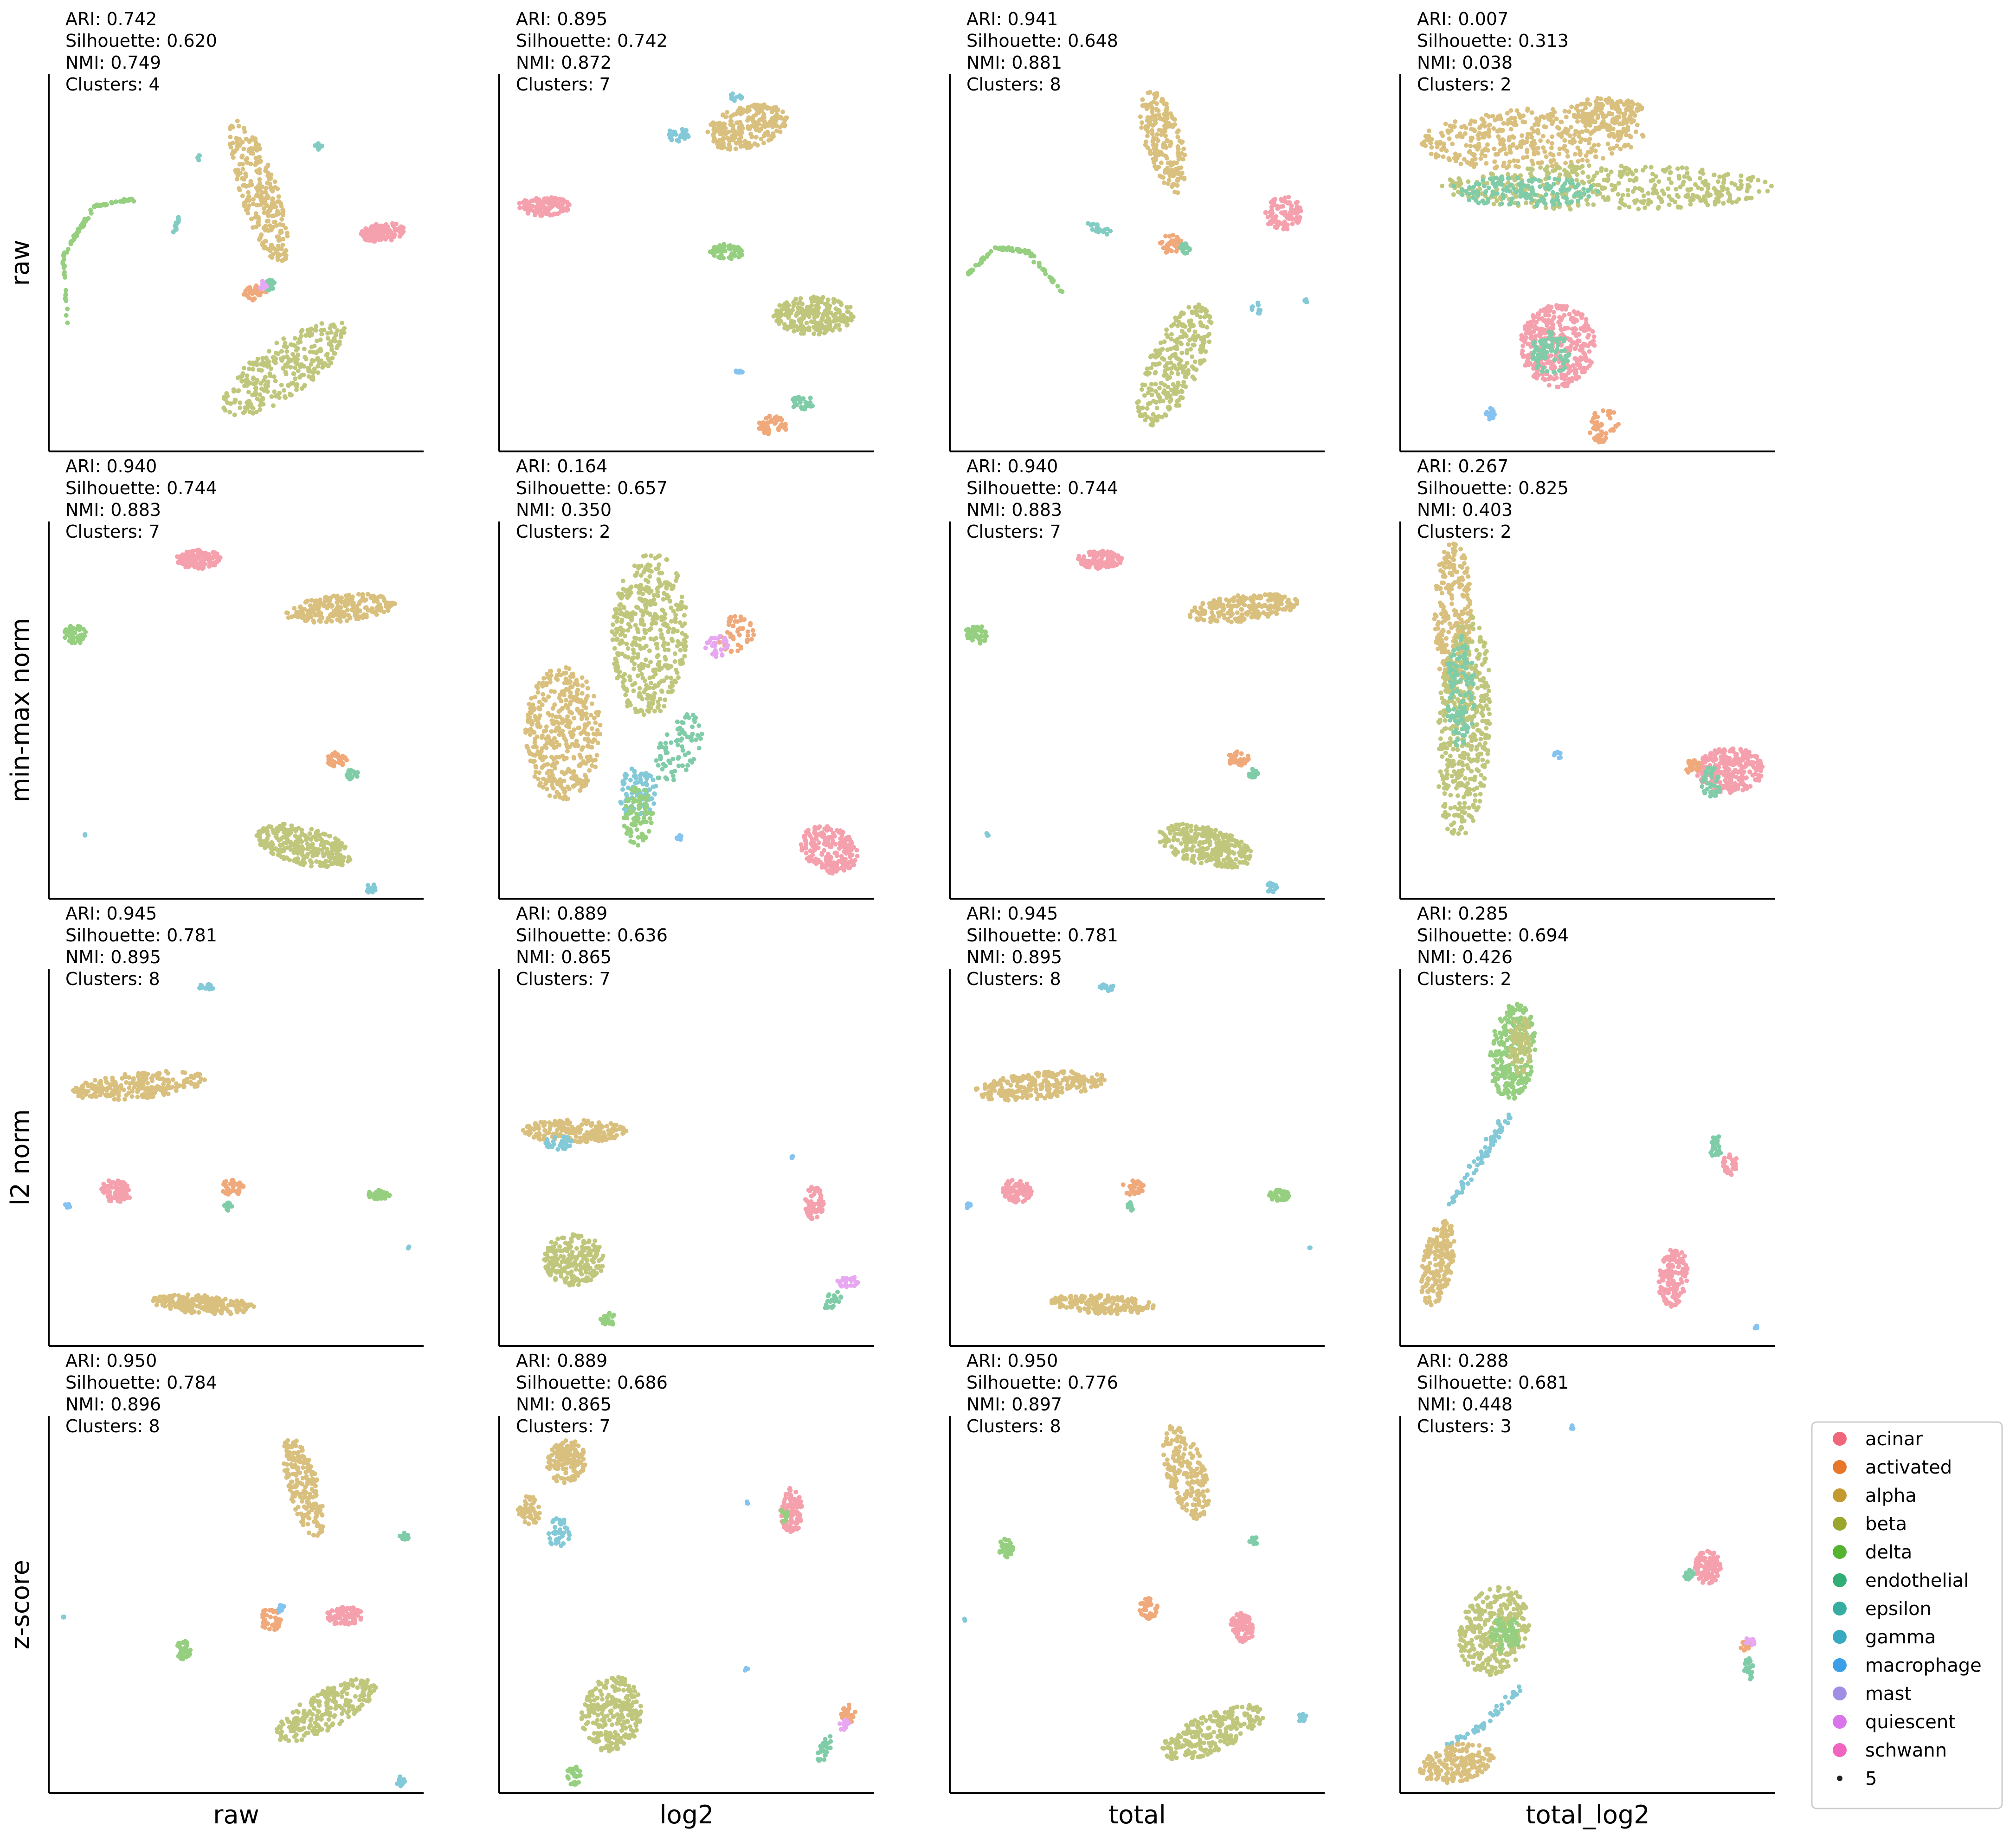  Describe the element at coordinates (1462, 19) in the screenshot. I see `ari-label: ARI: 0.007` at that location.